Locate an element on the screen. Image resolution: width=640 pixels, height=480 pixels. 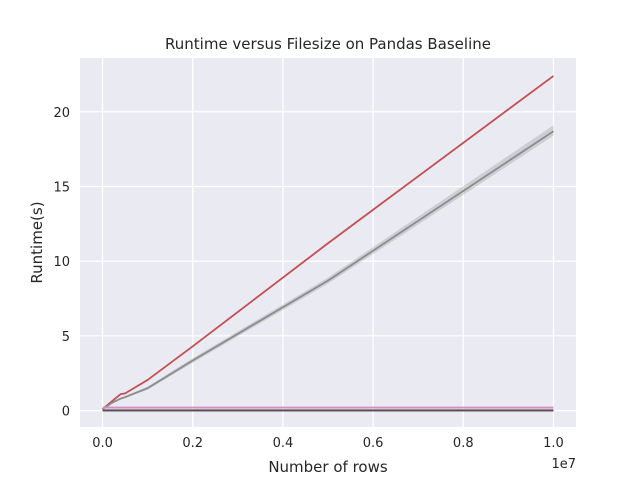
x-tick-label: 0.6 is located at coordinates (373, 443).